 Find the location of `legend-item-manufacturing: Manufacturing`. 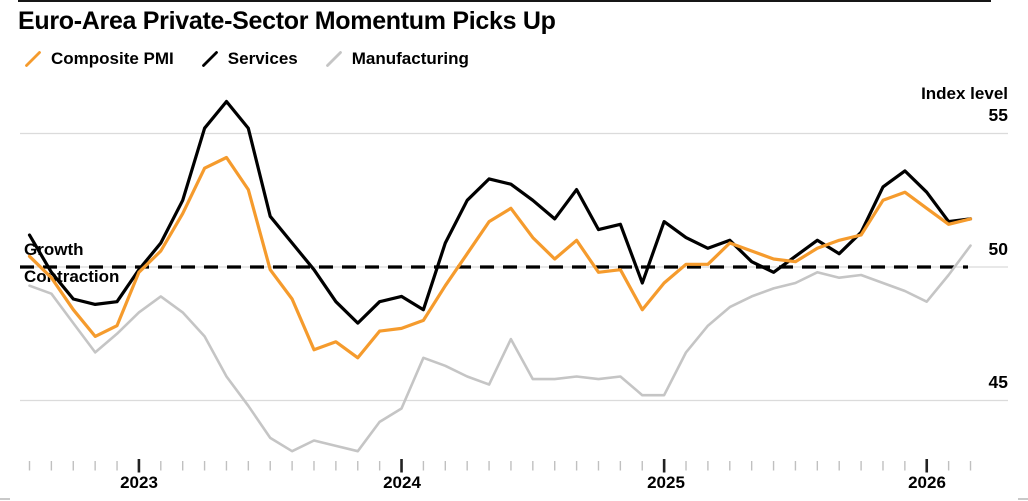

legend-item-manufacturing: Manufacturing is located at coordinates (397, 59).